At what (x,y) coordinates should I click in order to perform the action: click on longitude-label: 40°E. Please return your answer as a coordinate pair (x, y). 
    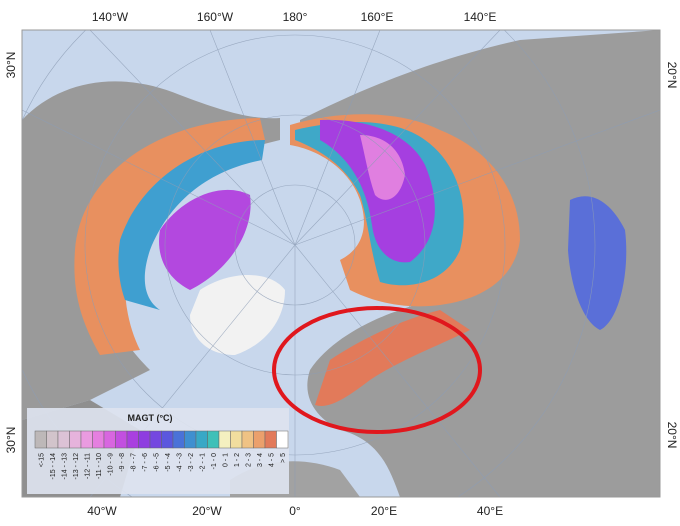
    Looking at the image, I should click on (490, 511).